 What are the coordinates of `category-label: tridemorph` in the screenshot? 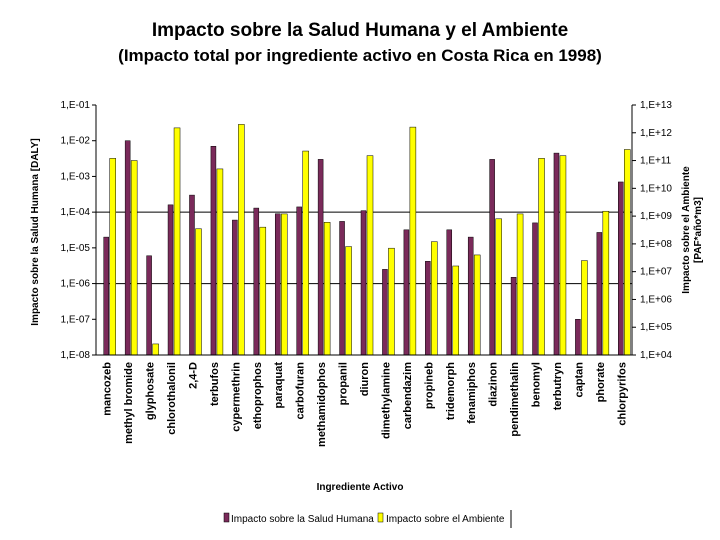 It's located at (451, 391).